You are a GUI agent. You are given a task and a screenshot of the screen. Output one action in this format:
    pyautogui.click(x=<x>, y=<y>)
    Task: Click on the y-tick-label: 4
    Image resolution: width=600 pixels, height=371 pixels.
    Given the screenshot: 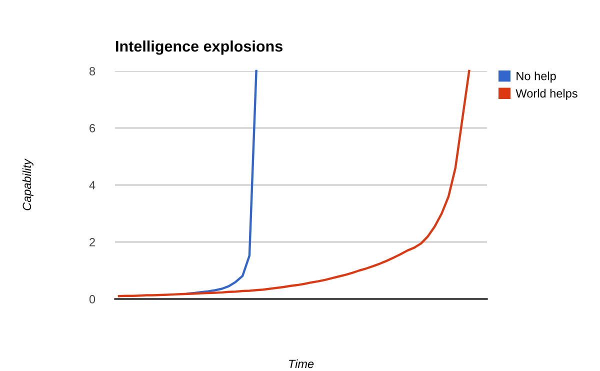 What is the action you would take?
    pyautogui.click(x=92, y=185)
    